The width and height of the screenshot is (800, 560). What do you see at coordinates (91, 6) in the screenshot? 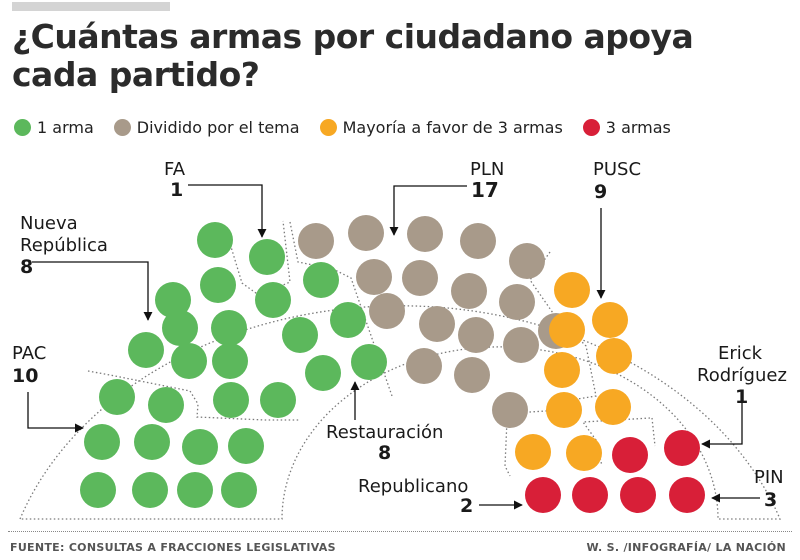
I see `top-rule` at bounding box center [91, 6].